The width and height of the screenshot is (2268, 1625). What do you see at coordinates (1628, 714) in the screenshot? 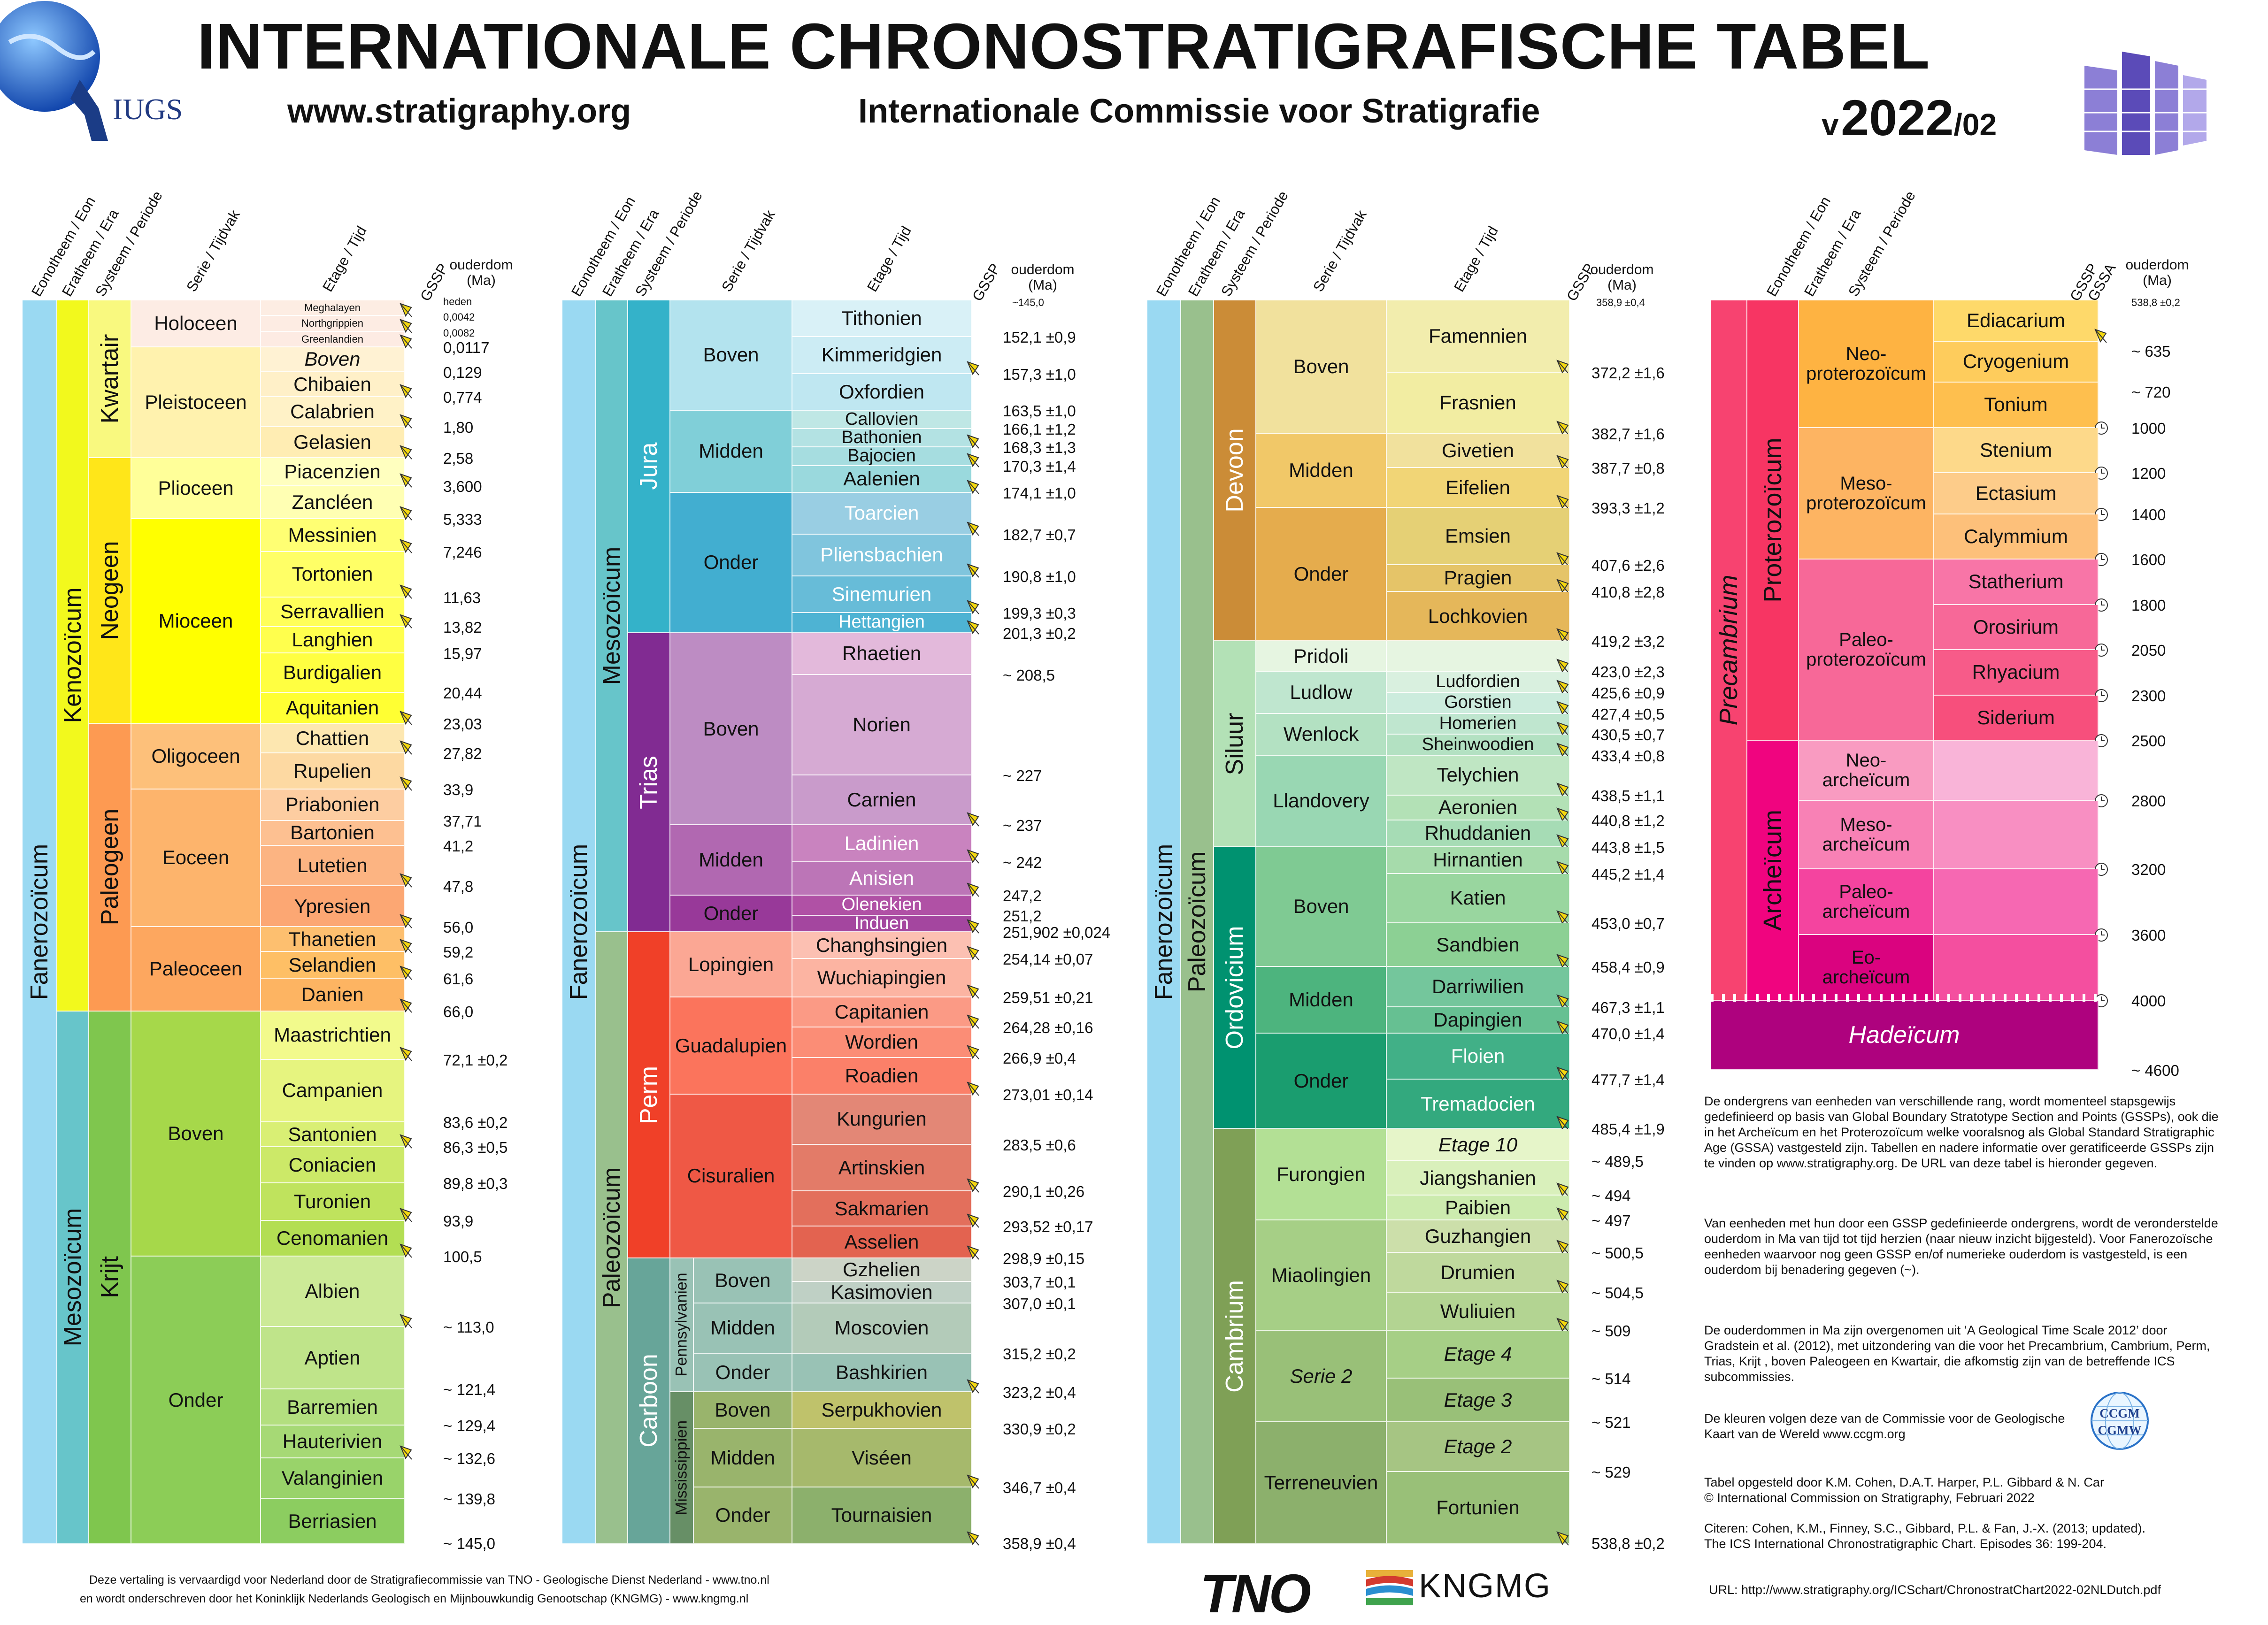
I see `age-label: 427,4 ±0,5` at bounding box center [1628, 714].